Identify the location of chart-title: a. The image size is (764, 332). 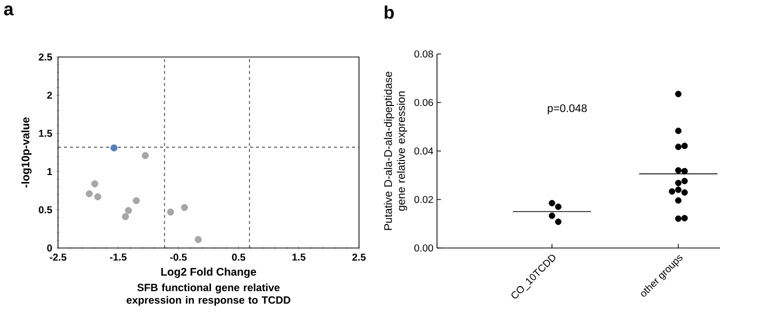
(9, 11).